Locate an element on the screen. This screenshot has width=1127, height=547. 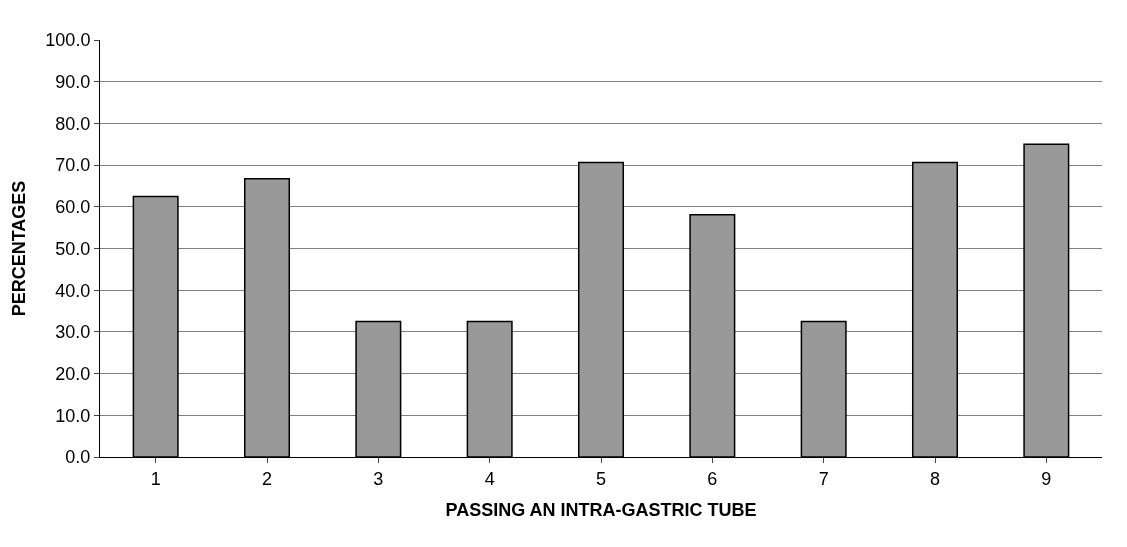
y-tick-label: 40.0 is located at coordinates (73, 290).